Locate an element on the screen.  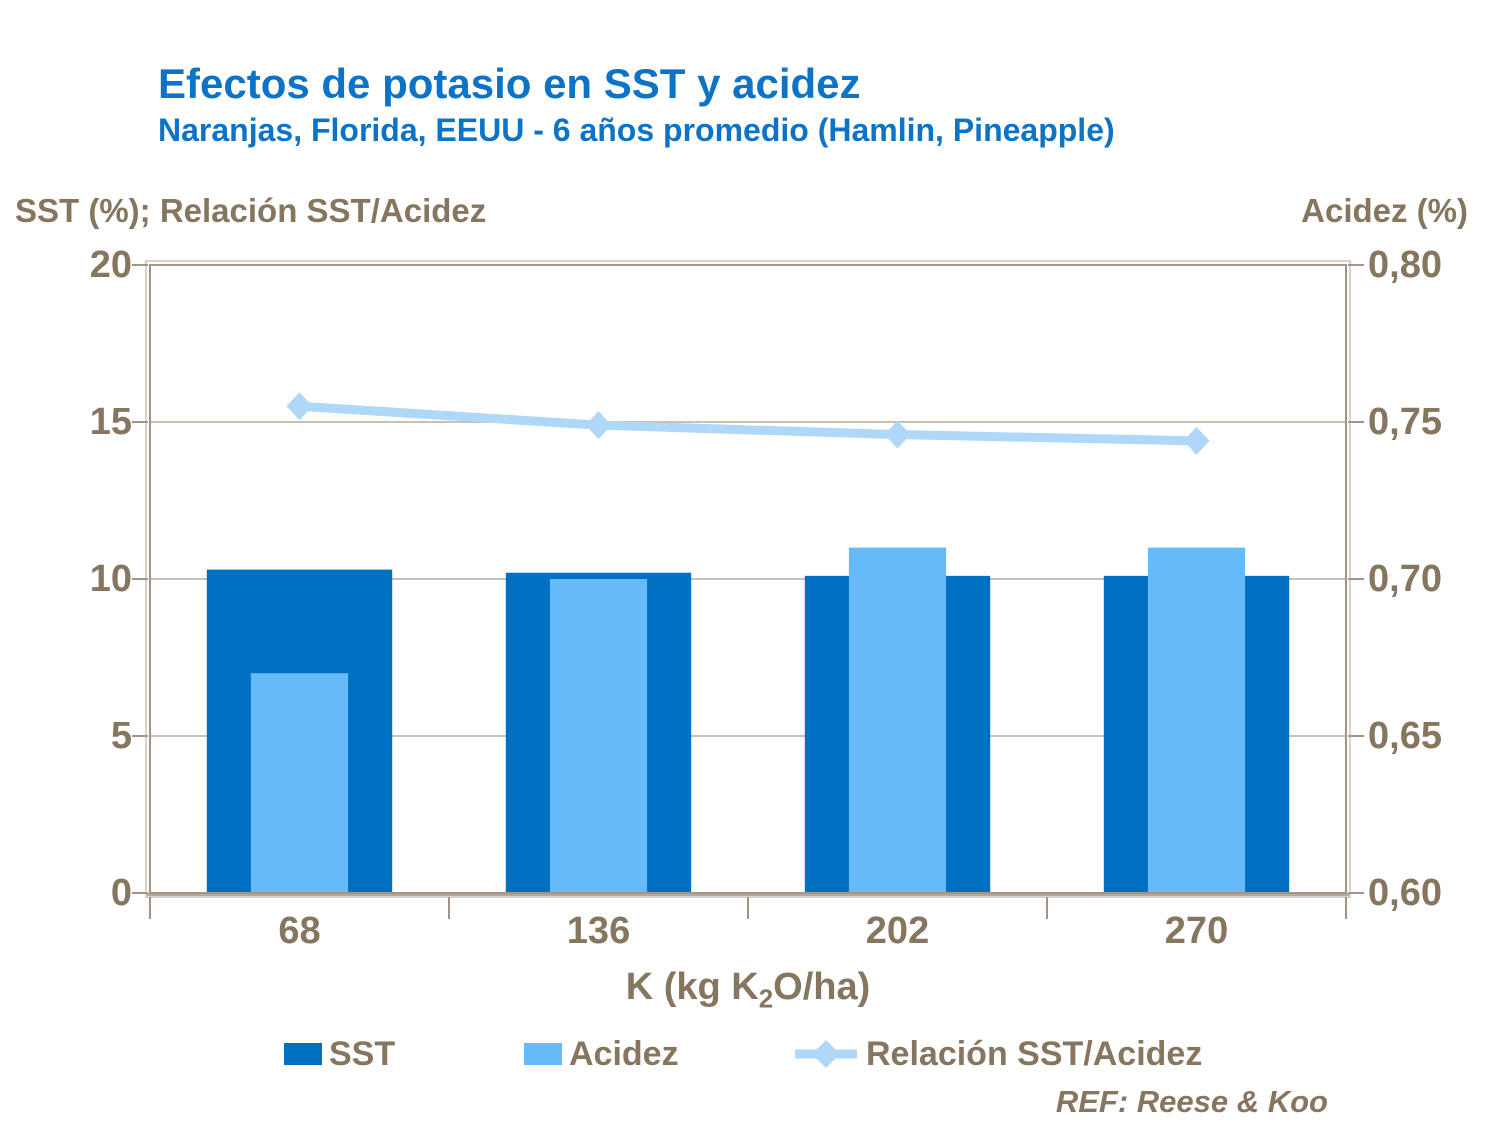
legend-item-sst: SST is located at coordinates (339, 1054).